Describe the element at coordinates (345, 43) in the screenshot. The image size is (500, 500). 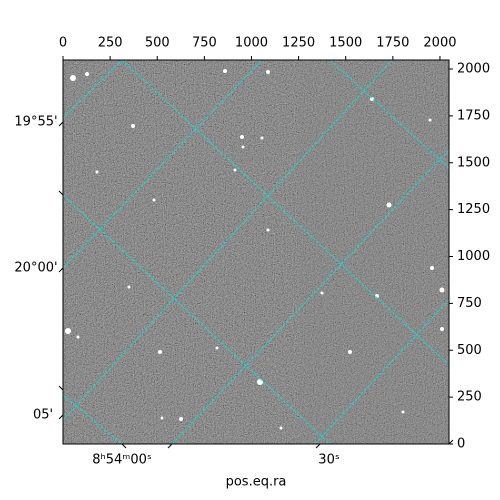
I see `x-tick-label: 1500` at that location.